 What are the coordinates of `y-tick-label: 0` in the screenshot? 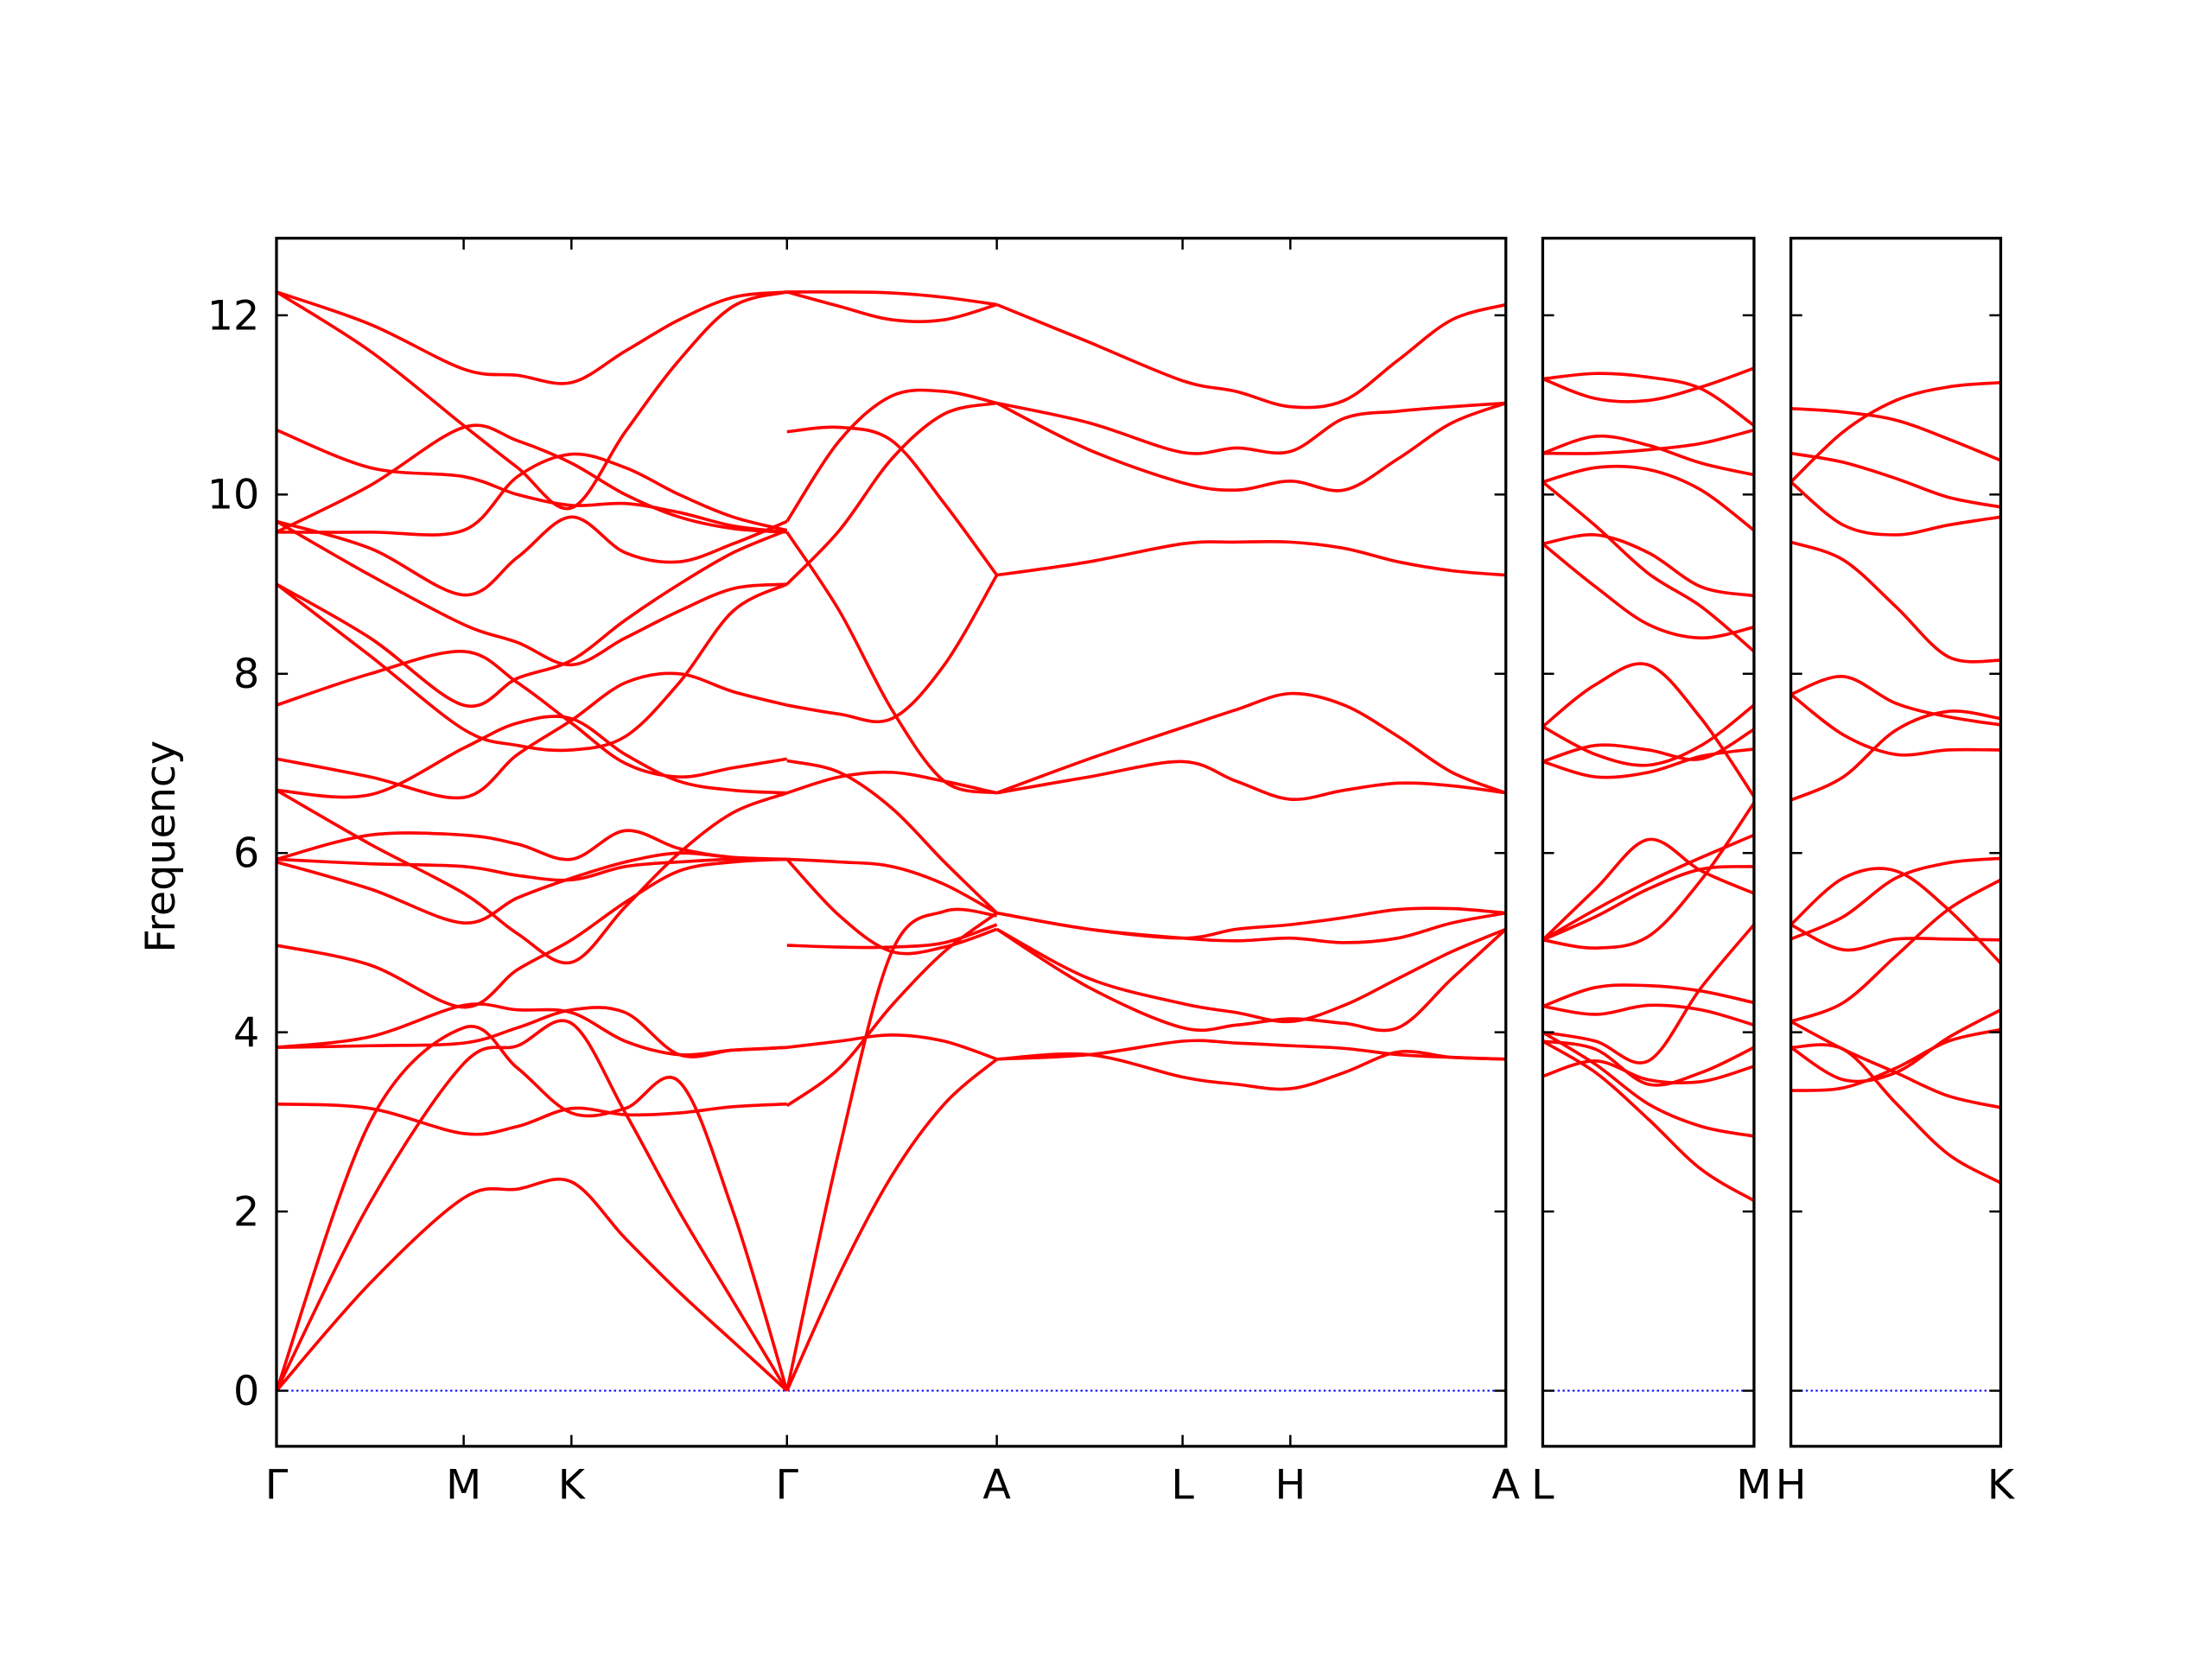 It's located at (246, 1391).